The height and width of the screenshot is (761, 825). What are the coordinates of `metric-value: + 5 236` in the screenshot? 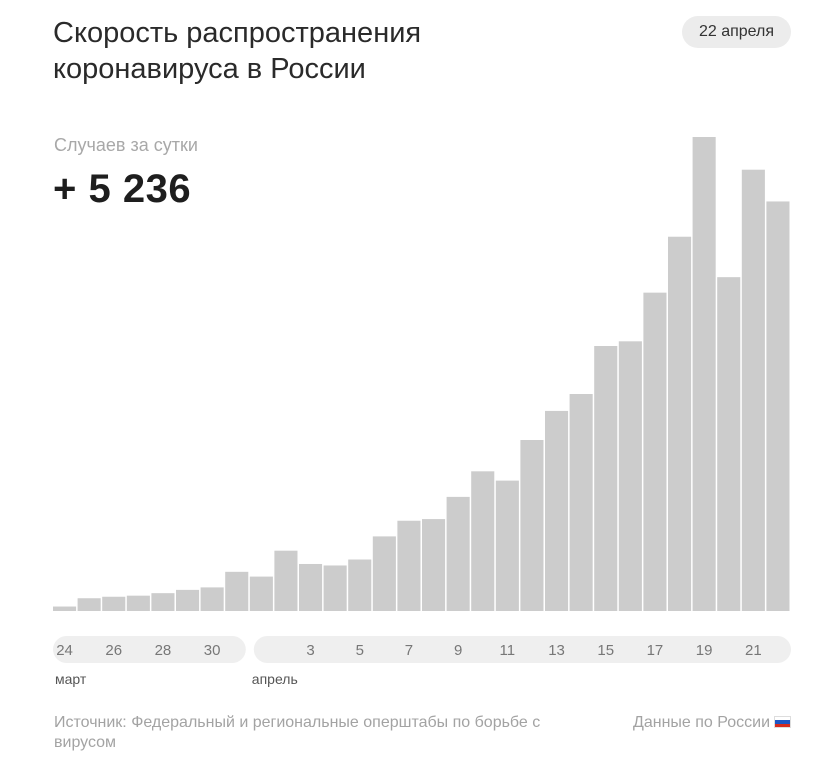 It's located at (122, 189).